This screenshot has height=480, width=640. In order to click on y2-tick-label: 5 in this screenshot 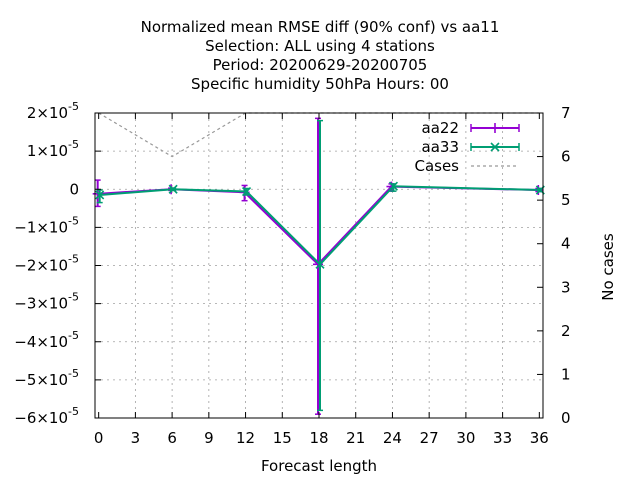, I will do `click(566, 200)`.